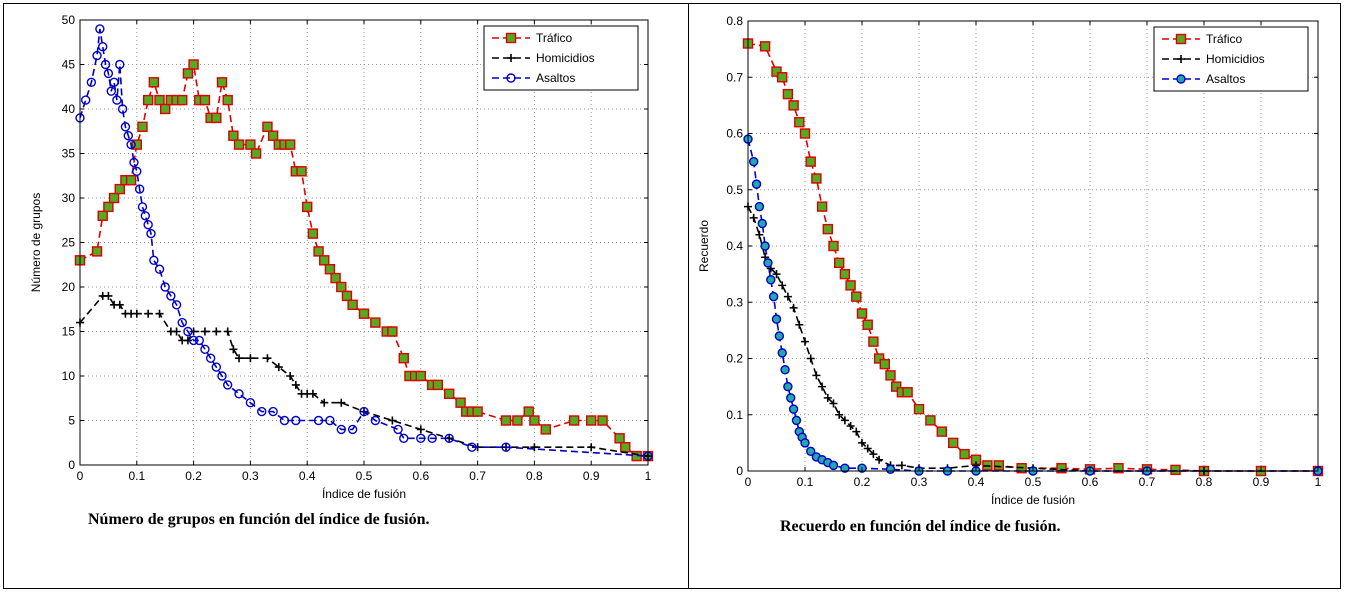 Image resolution: width=1345 pixels, height=593 pixels. Describe the element at coordinates (69, 287) in the screenshot. I see `chart0-ytick-label: 20` at that location.